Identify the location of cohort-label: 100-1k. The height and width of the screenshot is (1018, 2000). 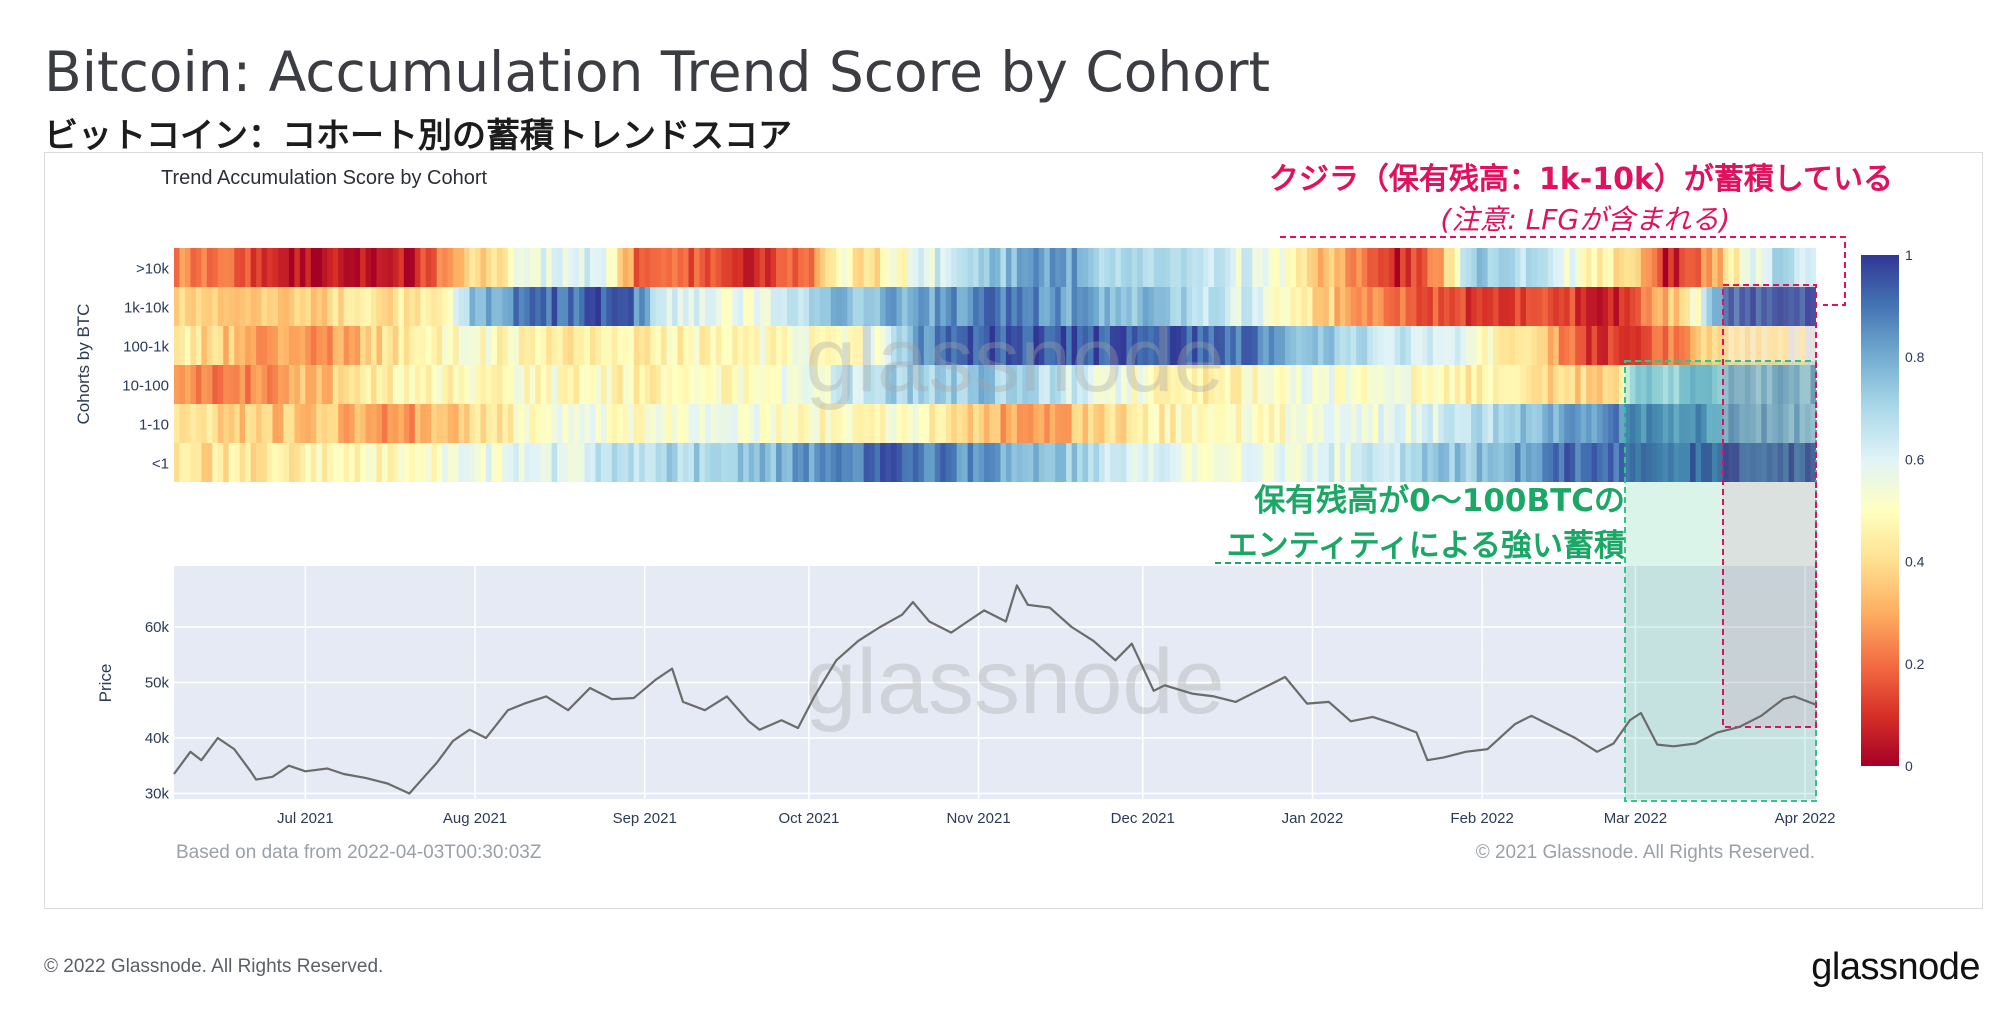
(146, 347).